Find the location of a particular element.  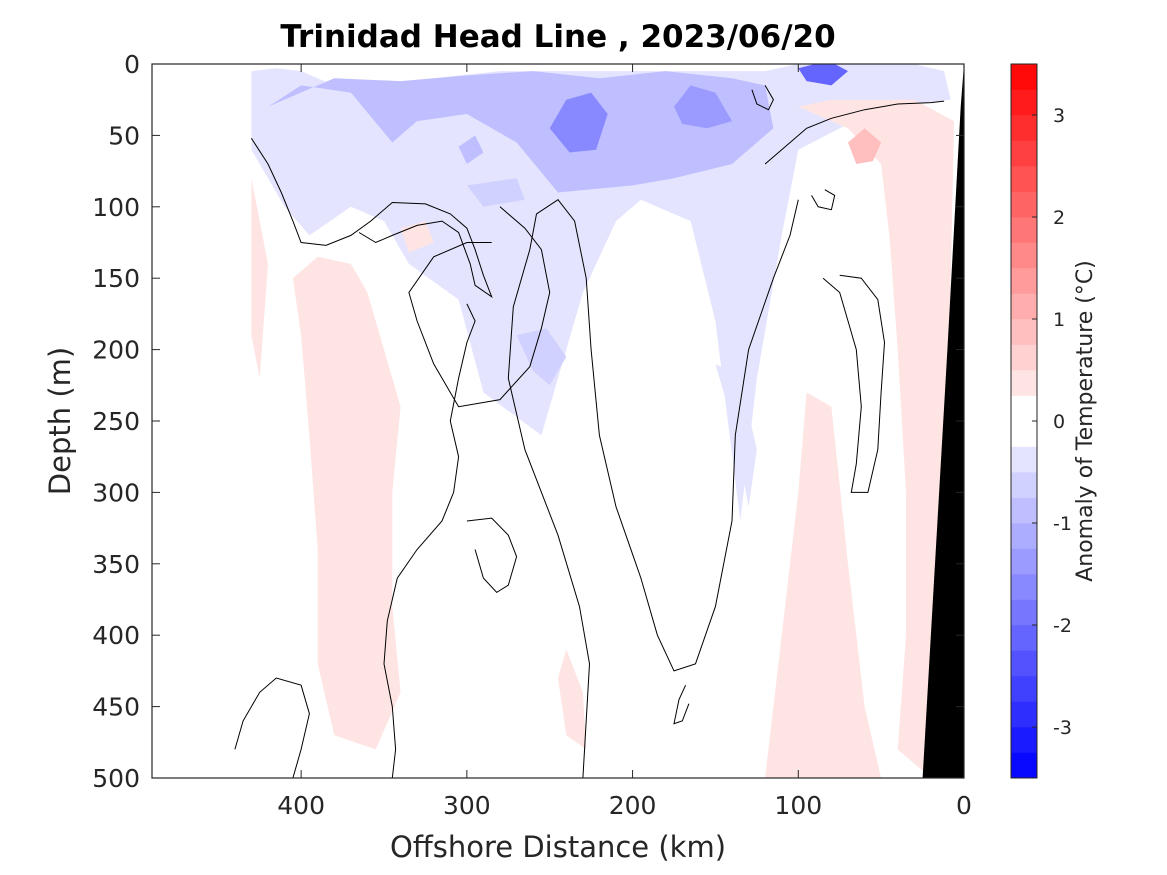

x-axis-label: Offshore Distance (km) is located at coordinates (558, 847).